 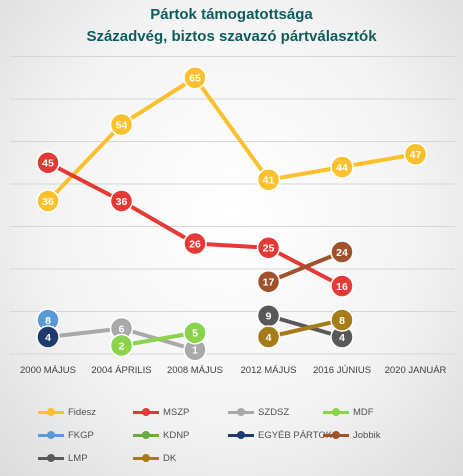 I want to click on data-label-jobbik: 24, so click(x=342, y=253).